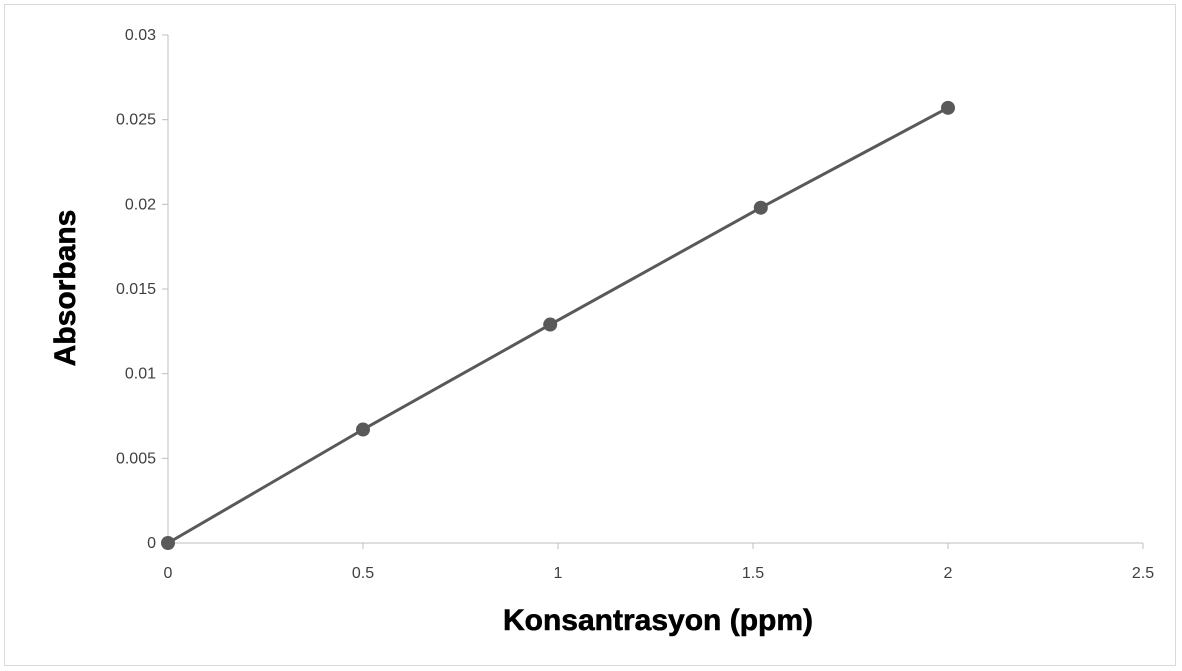 The image size is (1182, 671). I want to click on y-tick-label: 0.01, so click(140, 374).